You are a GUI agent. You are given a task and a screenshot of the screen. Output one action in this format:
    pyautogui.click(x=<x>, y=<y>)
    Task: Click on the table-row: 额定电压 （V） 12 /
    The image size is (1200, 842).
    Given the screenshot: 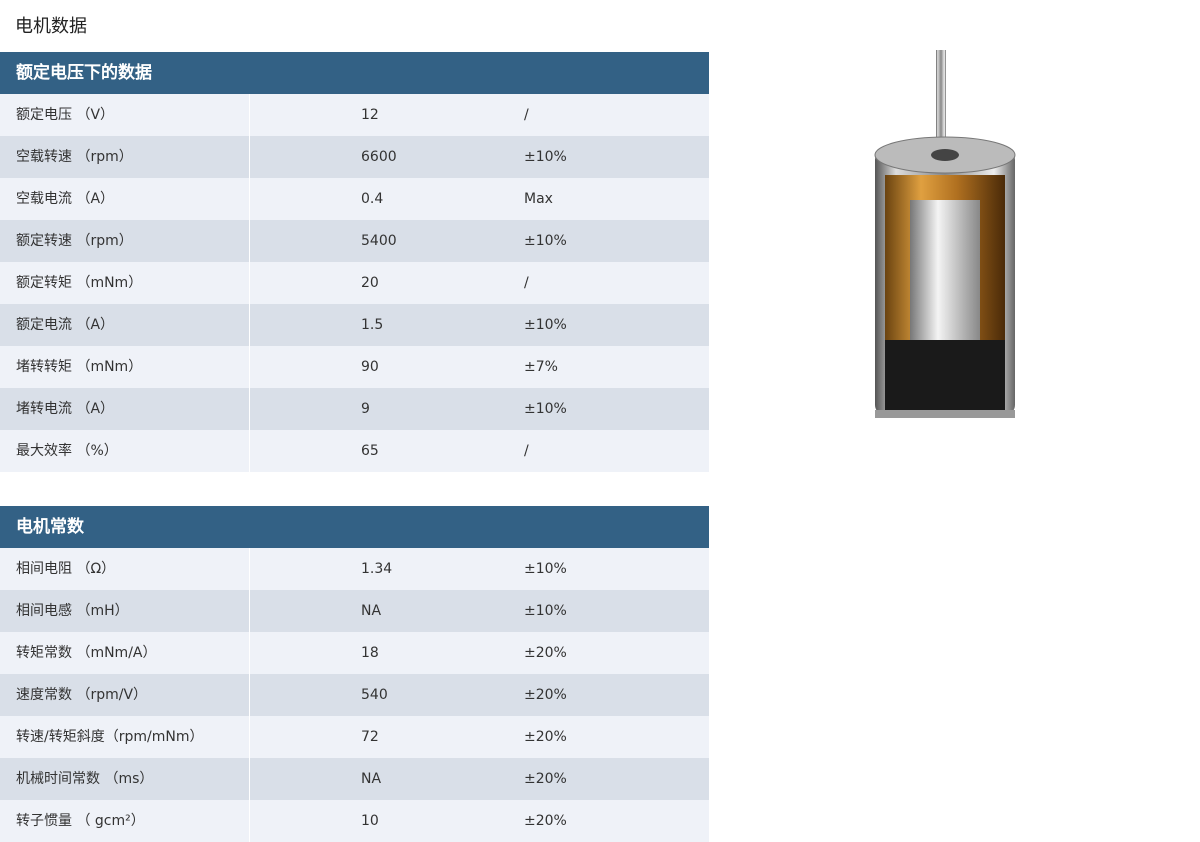 What is the action you would take?
    pyautogui.click(x=354, y=115)
    